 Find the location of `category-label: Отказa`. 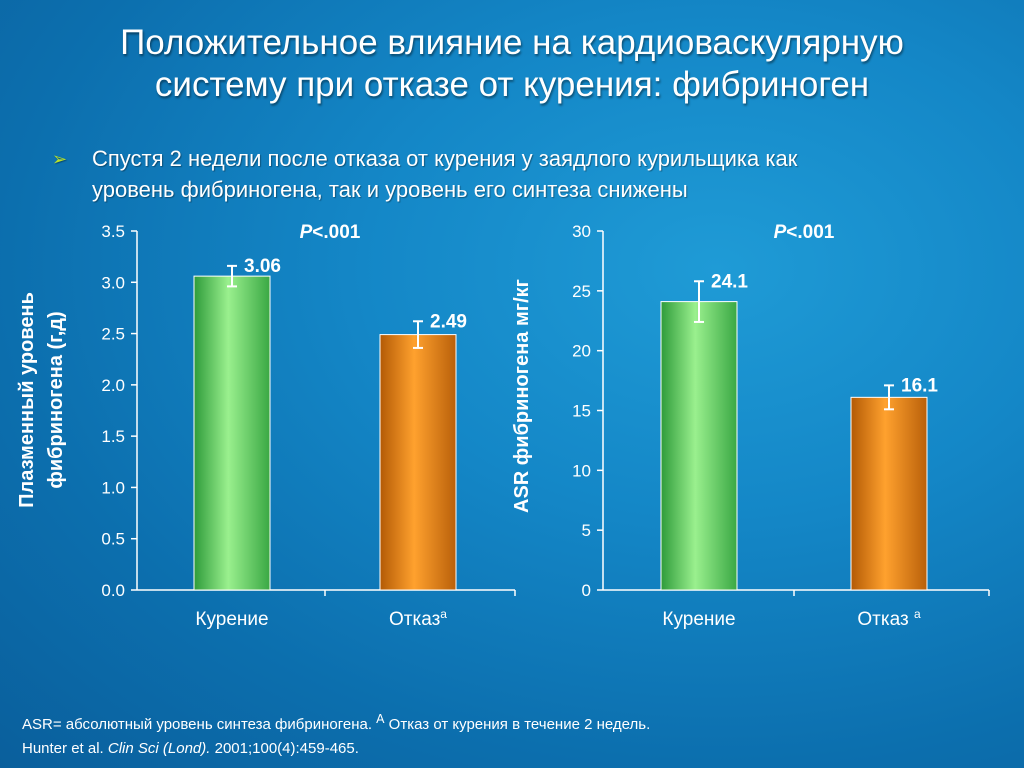

category-label: Отказa is located at coordinates (418, 618).